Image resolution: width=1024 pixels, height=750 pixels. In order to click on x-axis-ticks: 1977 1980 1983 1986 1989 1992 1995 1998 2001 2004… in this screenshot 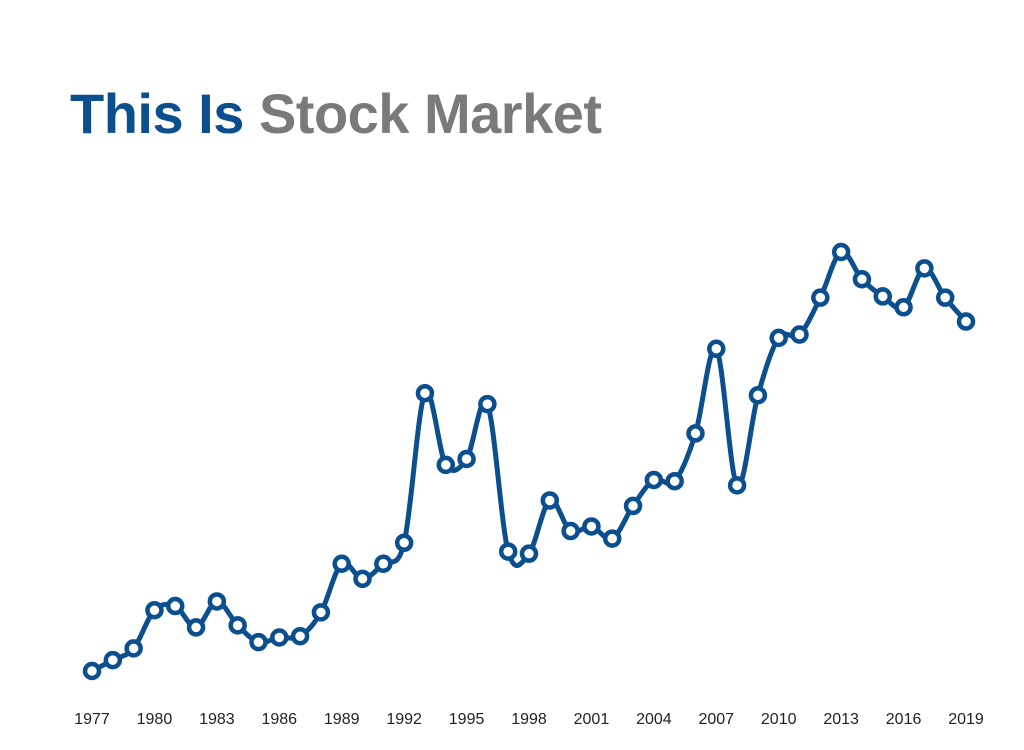, I will do `click(529, 719)`.